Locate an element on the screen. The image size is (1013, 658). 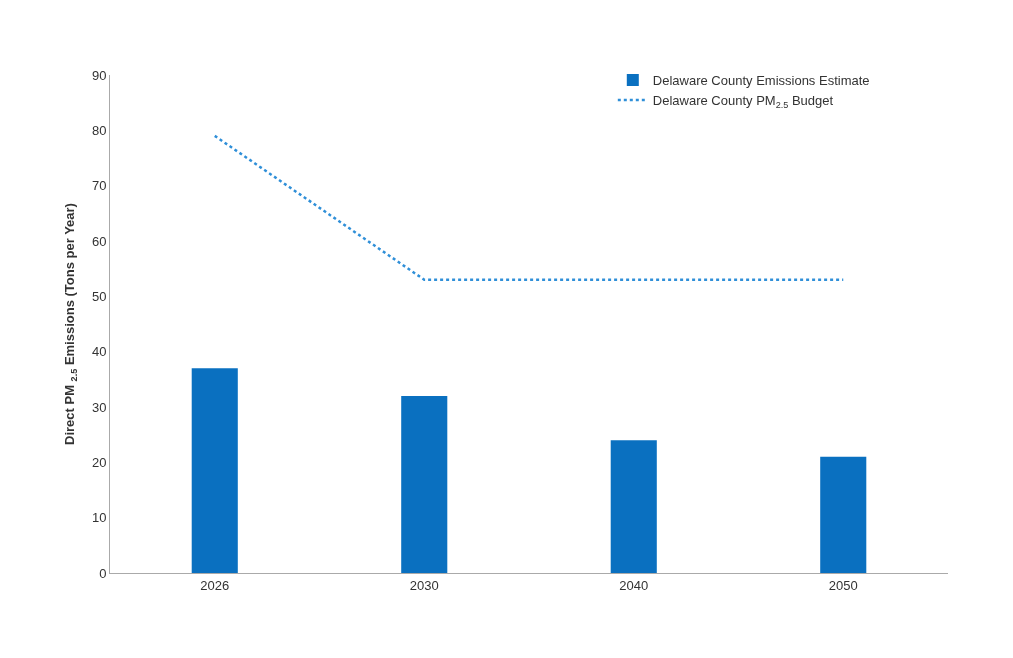
y-tick-label: 30 is located at coordinates (99, 407).